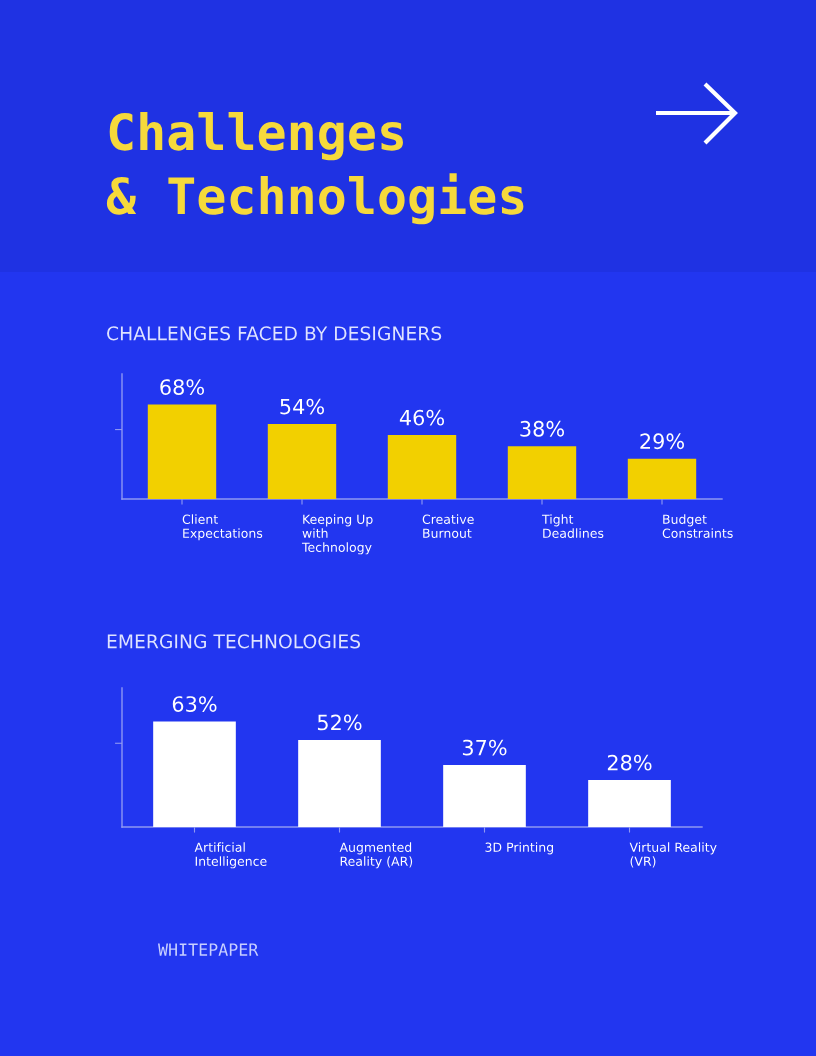 Image resolution: width=816 pixels, height=1056 pixels. I want to click on data-label: 38%, so click(542, 428).